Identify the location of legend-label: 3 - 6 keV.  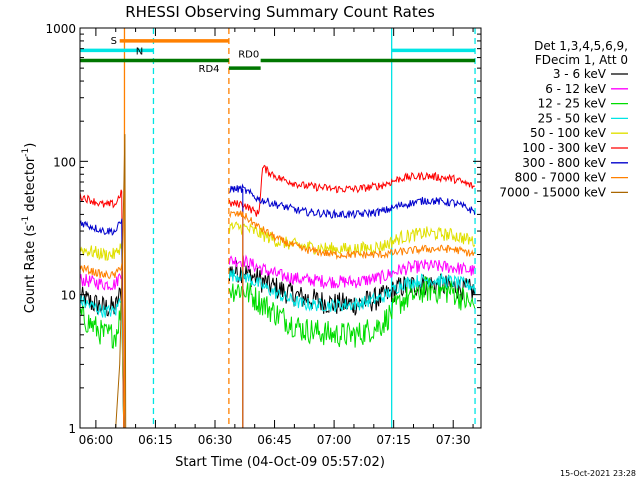
(580, 74).